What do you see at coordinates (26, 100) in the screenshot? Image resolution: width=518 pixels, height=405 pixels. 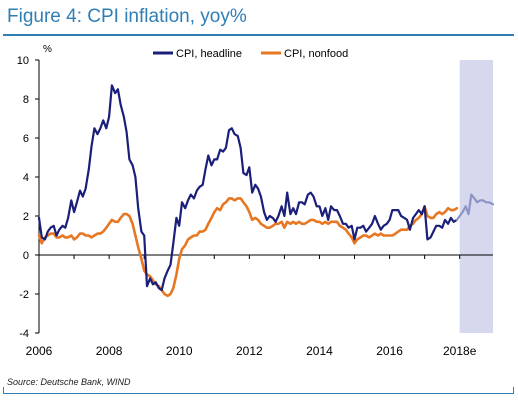 I see `y-tick-label: 8` at bounding box center [26, 100].